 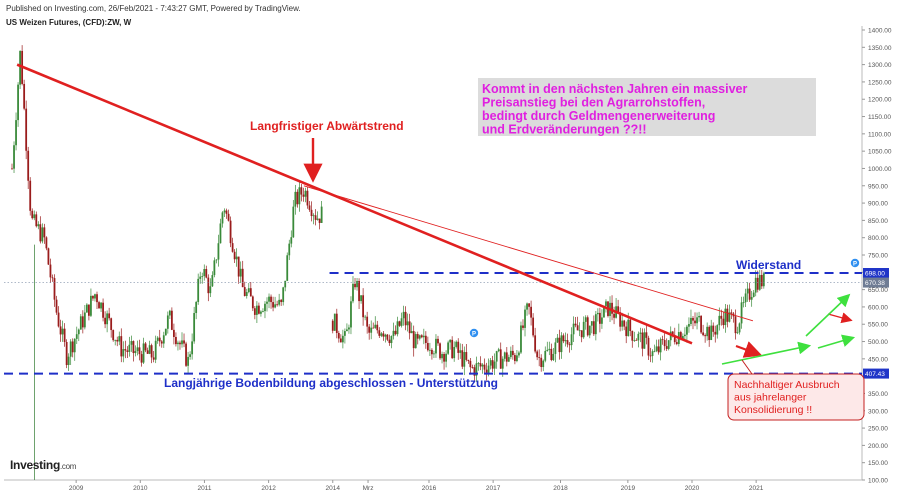 I want to click on y-tick-label: 1050.00, so click(x=880, y=152).